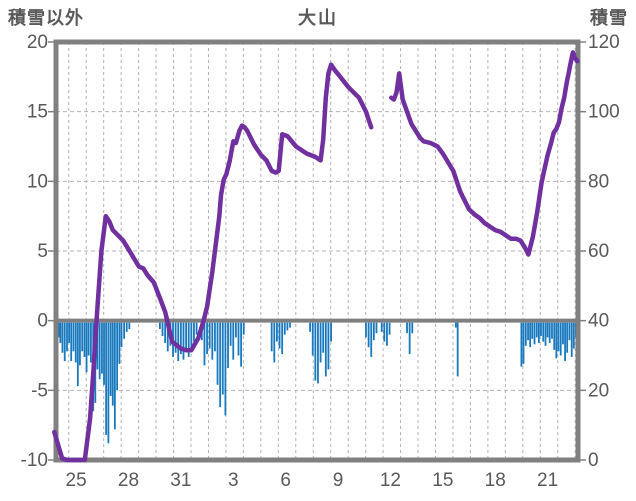  I want to click on right-axis-tick-label: 0, so click(593, 460).